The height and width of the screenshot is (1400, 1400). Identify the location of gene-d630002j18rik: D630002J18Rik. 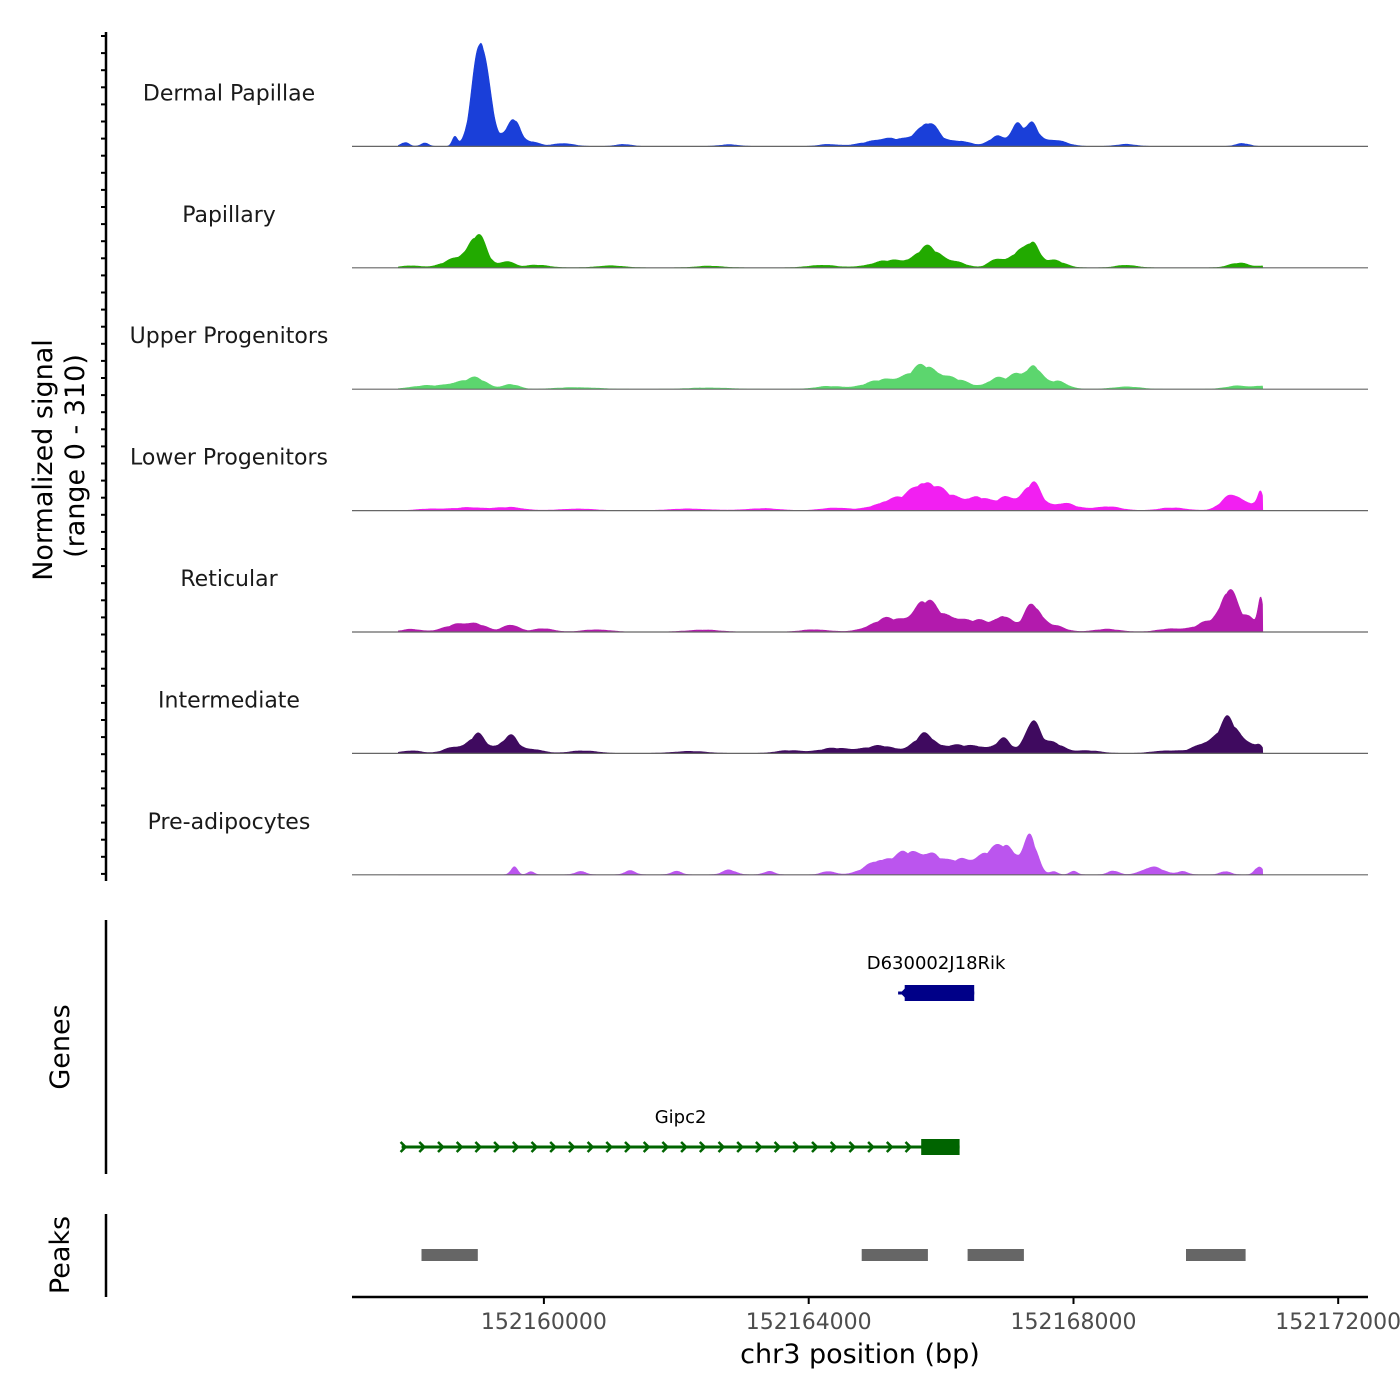
(936, 977).